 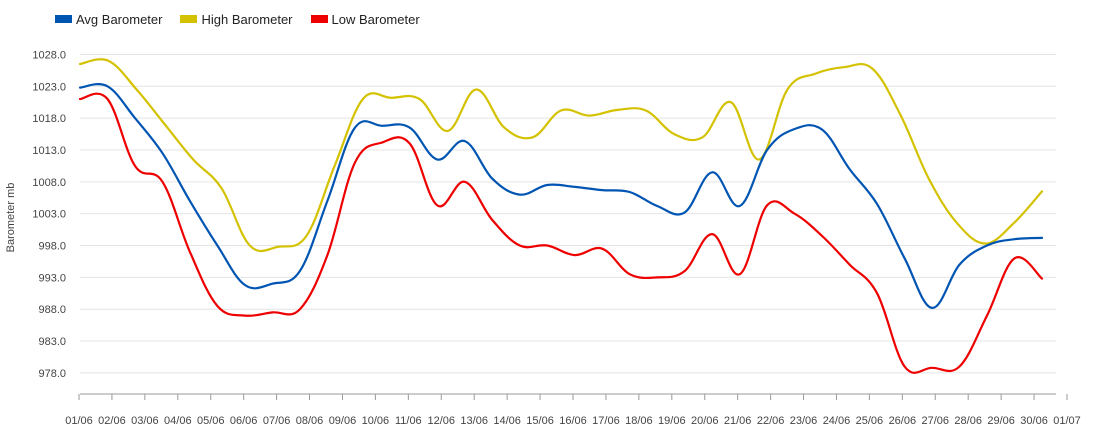 I want to click on y-tick-label: 1023.0, so click(x=49, y=87).